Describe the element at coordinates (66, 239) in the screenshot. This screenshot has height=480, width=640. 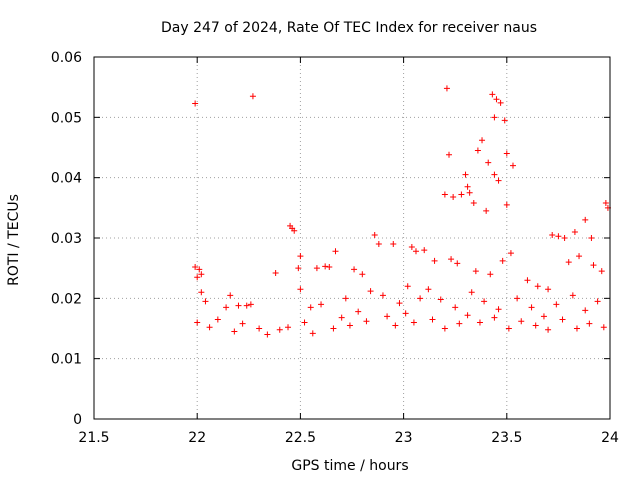
I see `y-tick-label: 0.03` at that location.